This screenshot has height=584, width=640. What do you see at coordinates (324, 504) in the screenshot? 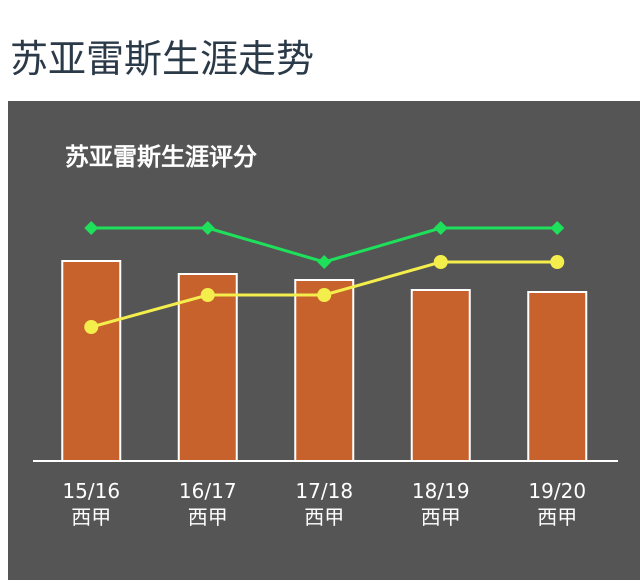
I see `x-tick-label: 17/18 西甲` at bounding box center [324, 504].